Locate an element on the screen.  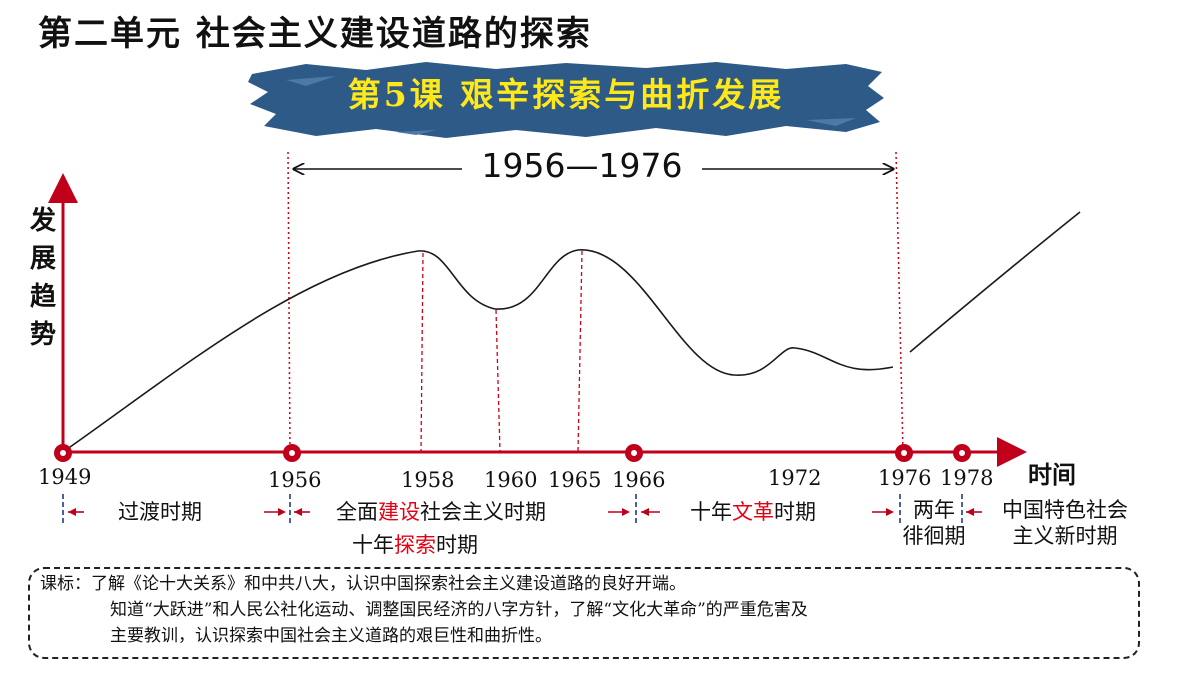
y-axis-char: 发 is located at coordinates (42, 221).